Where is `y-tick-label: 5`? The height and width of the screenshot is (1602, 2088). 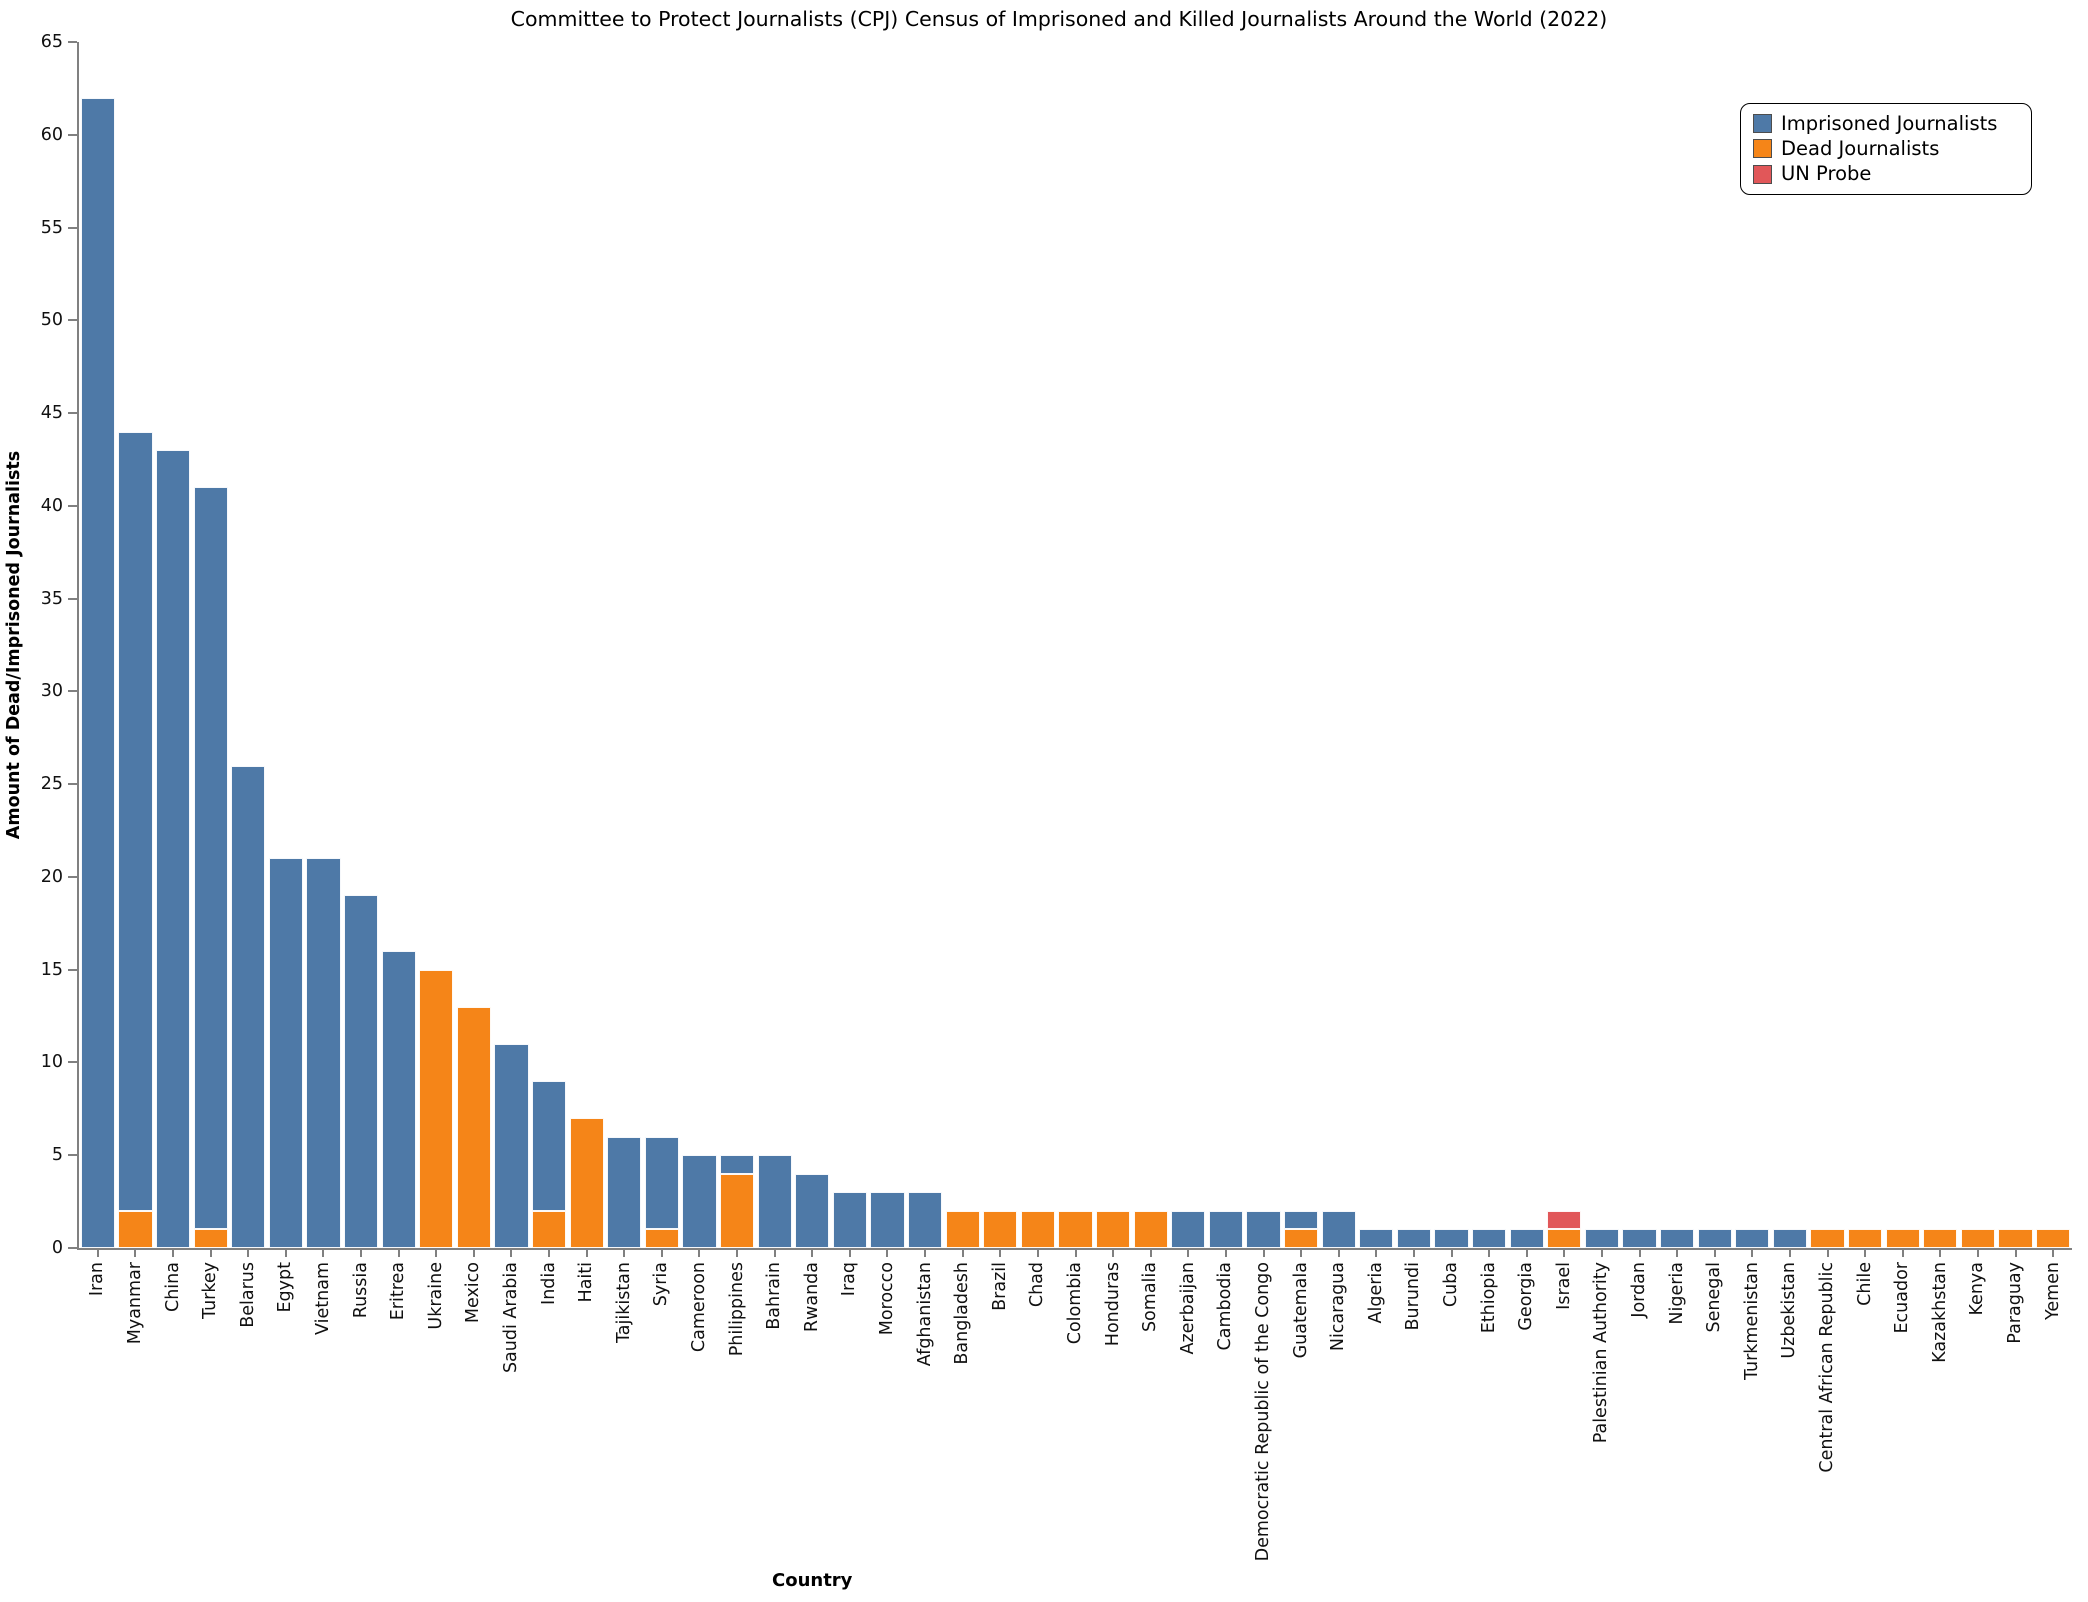
y-tick-label: 5 is located at coordinates (57, 1155).